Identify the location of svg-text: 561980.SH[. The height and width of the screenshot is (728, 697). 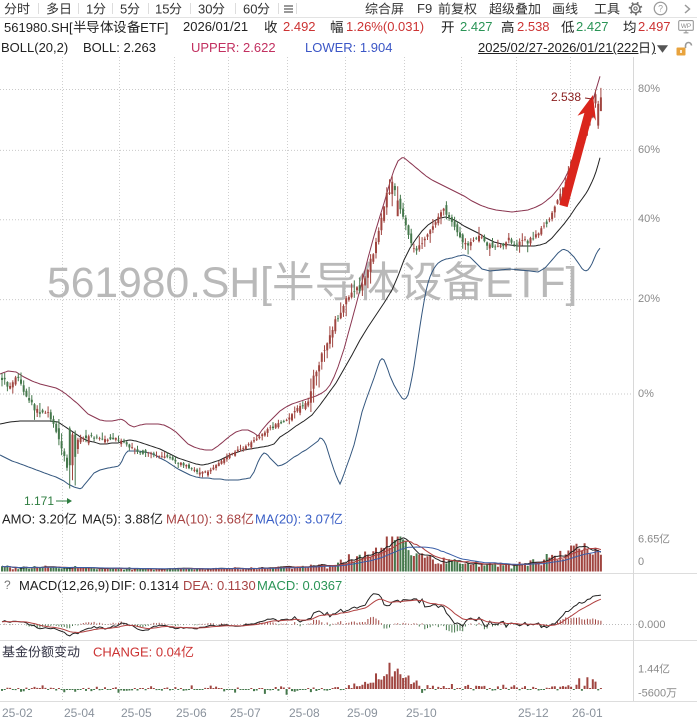
(159, 283).